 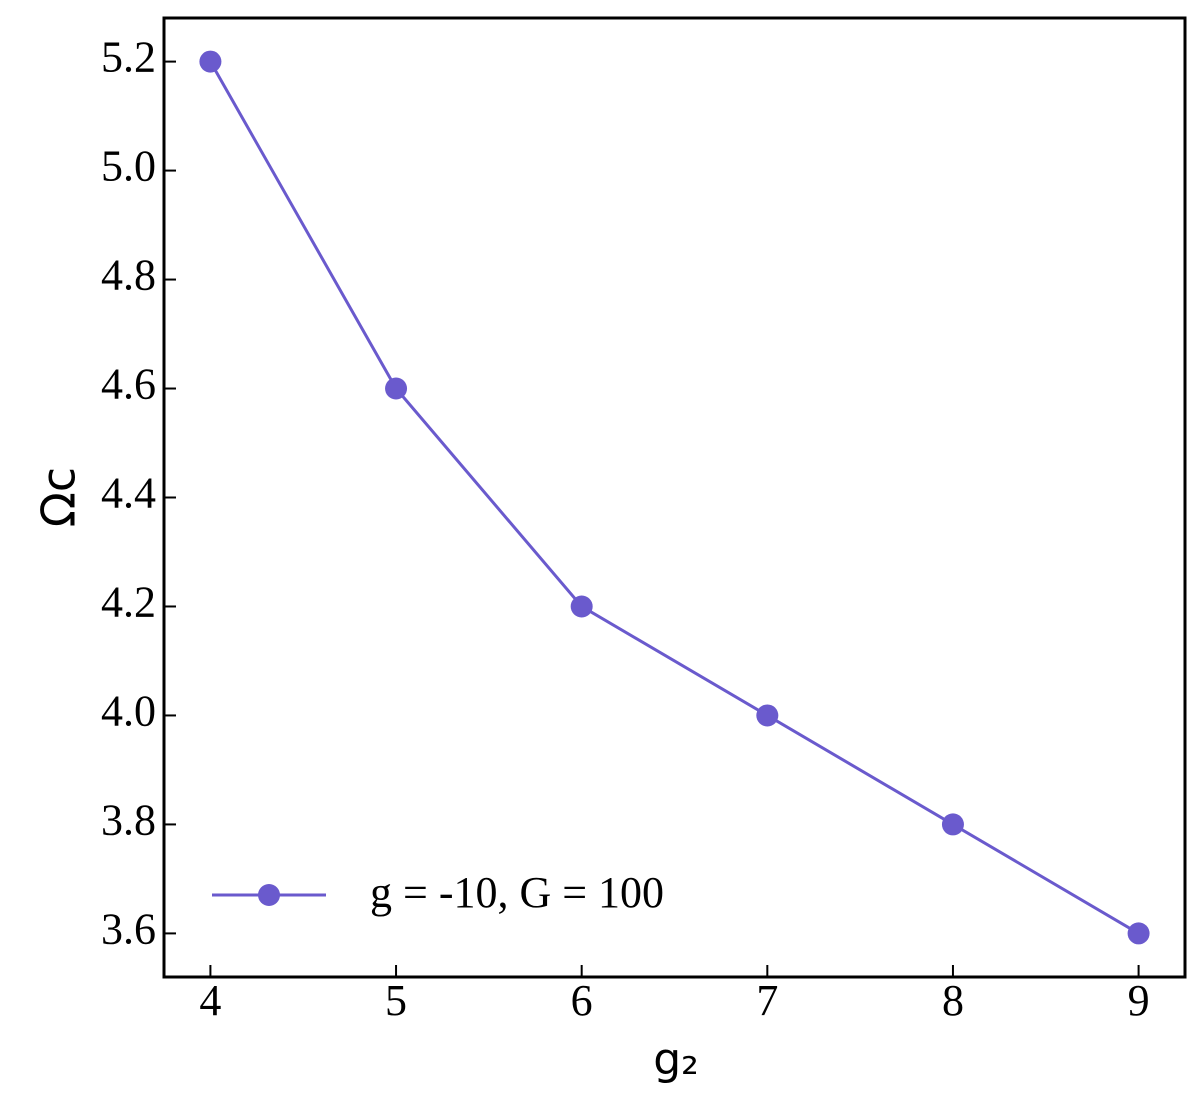 What do you see at coordinates (128, 493) in the screenshot?
I see `y-tick-label: 4.4` at bounding box center [128, 493].